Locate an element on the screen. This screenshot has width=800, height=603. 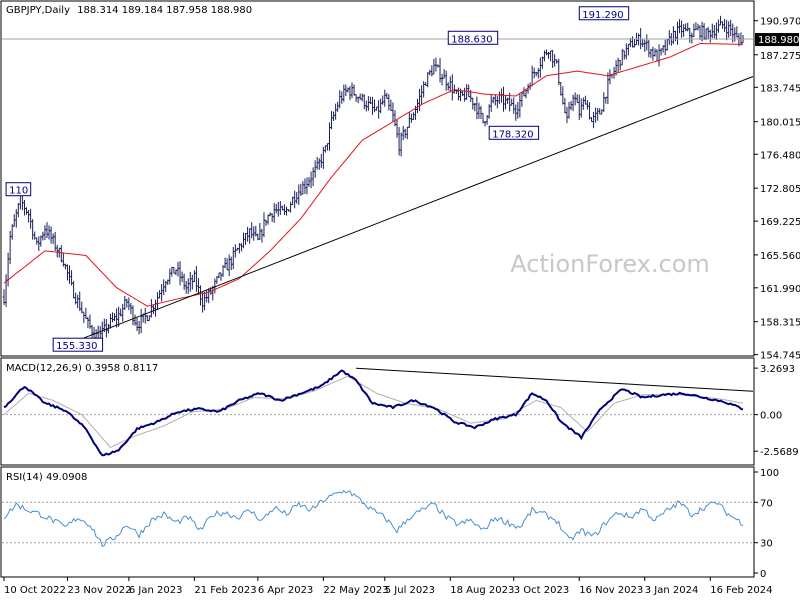
x-tick-label: 23 Nov 2022 is located at coordinates (99, 590).